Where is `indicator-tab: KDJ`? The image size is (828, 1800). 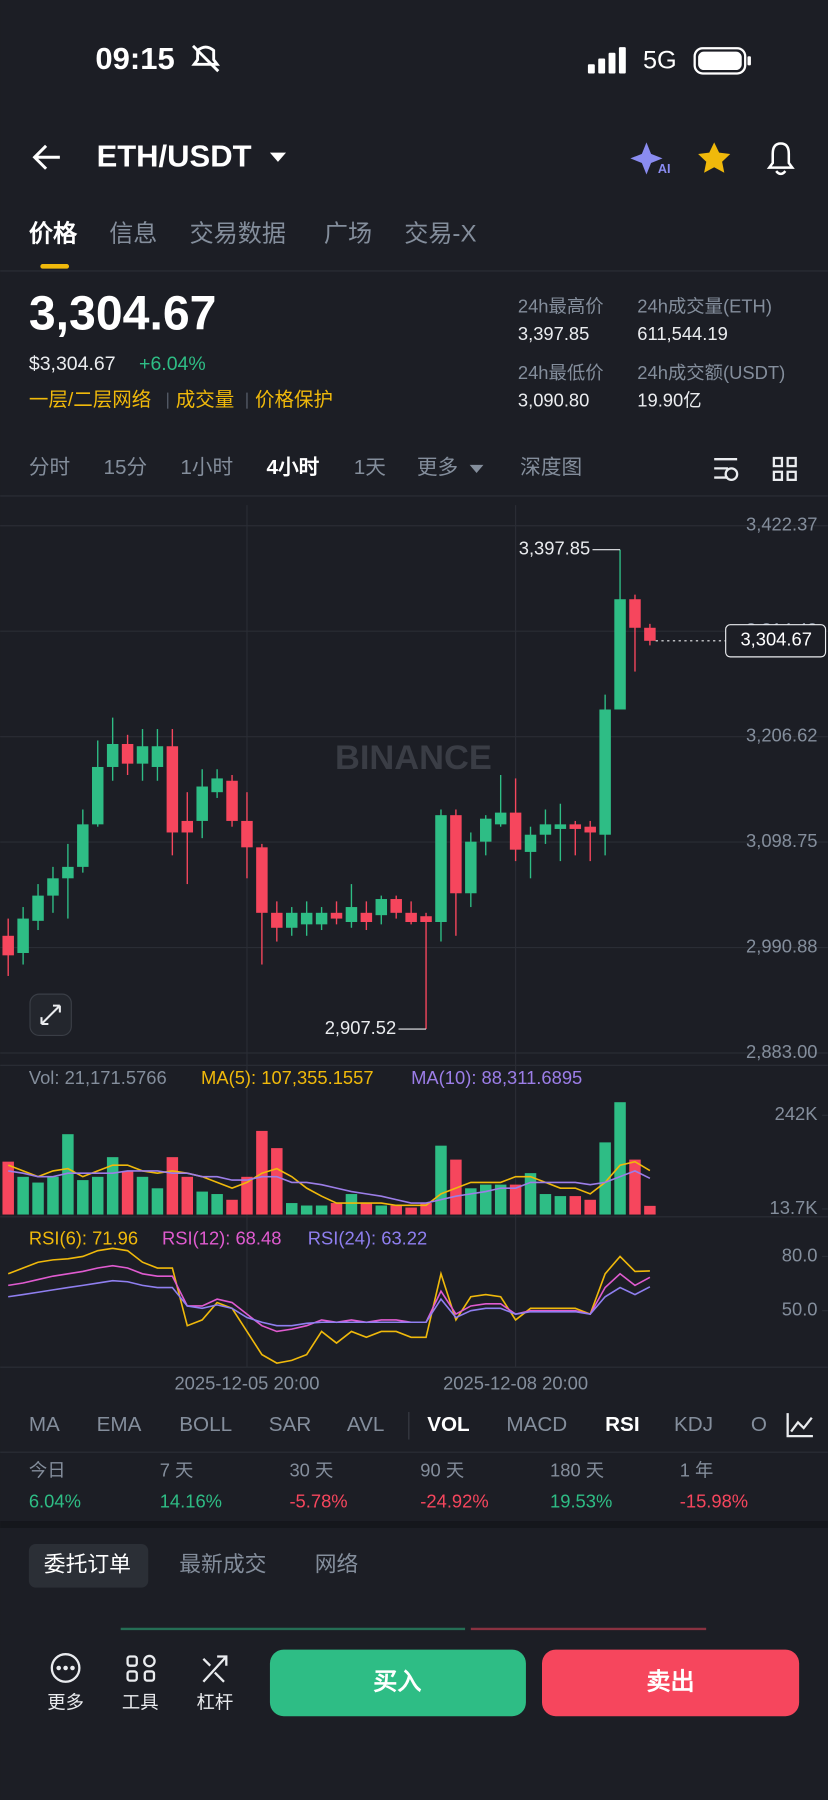 indicator-tab: KDJ is located at coordinates (693, 1424).